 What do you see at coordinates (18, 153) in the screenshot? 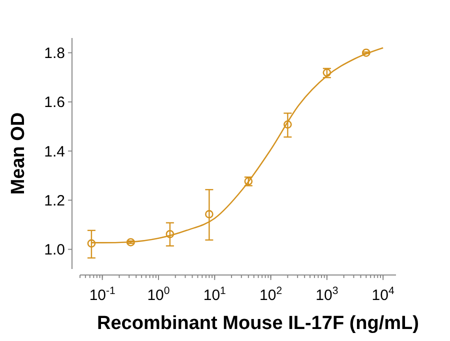
I see `y-axis-title: Mean OD` at bounding box center [18, 153].